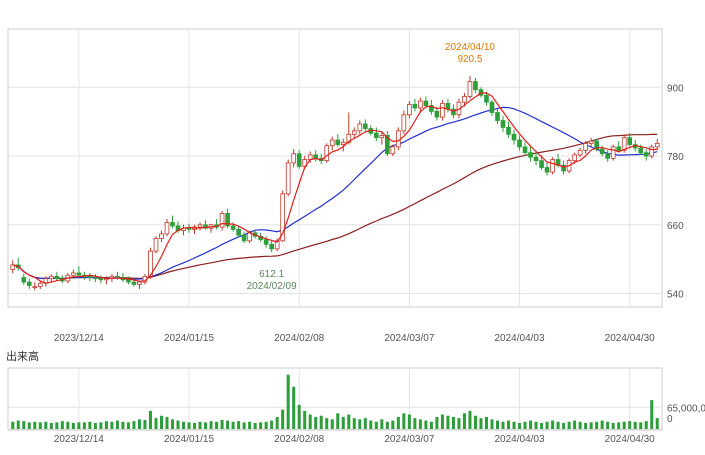 The width and height of the screenshot is (705, 455). Describe the element at coordinates (675, 295) in the screenshot. I see `y-tick-label: 540` at that location.